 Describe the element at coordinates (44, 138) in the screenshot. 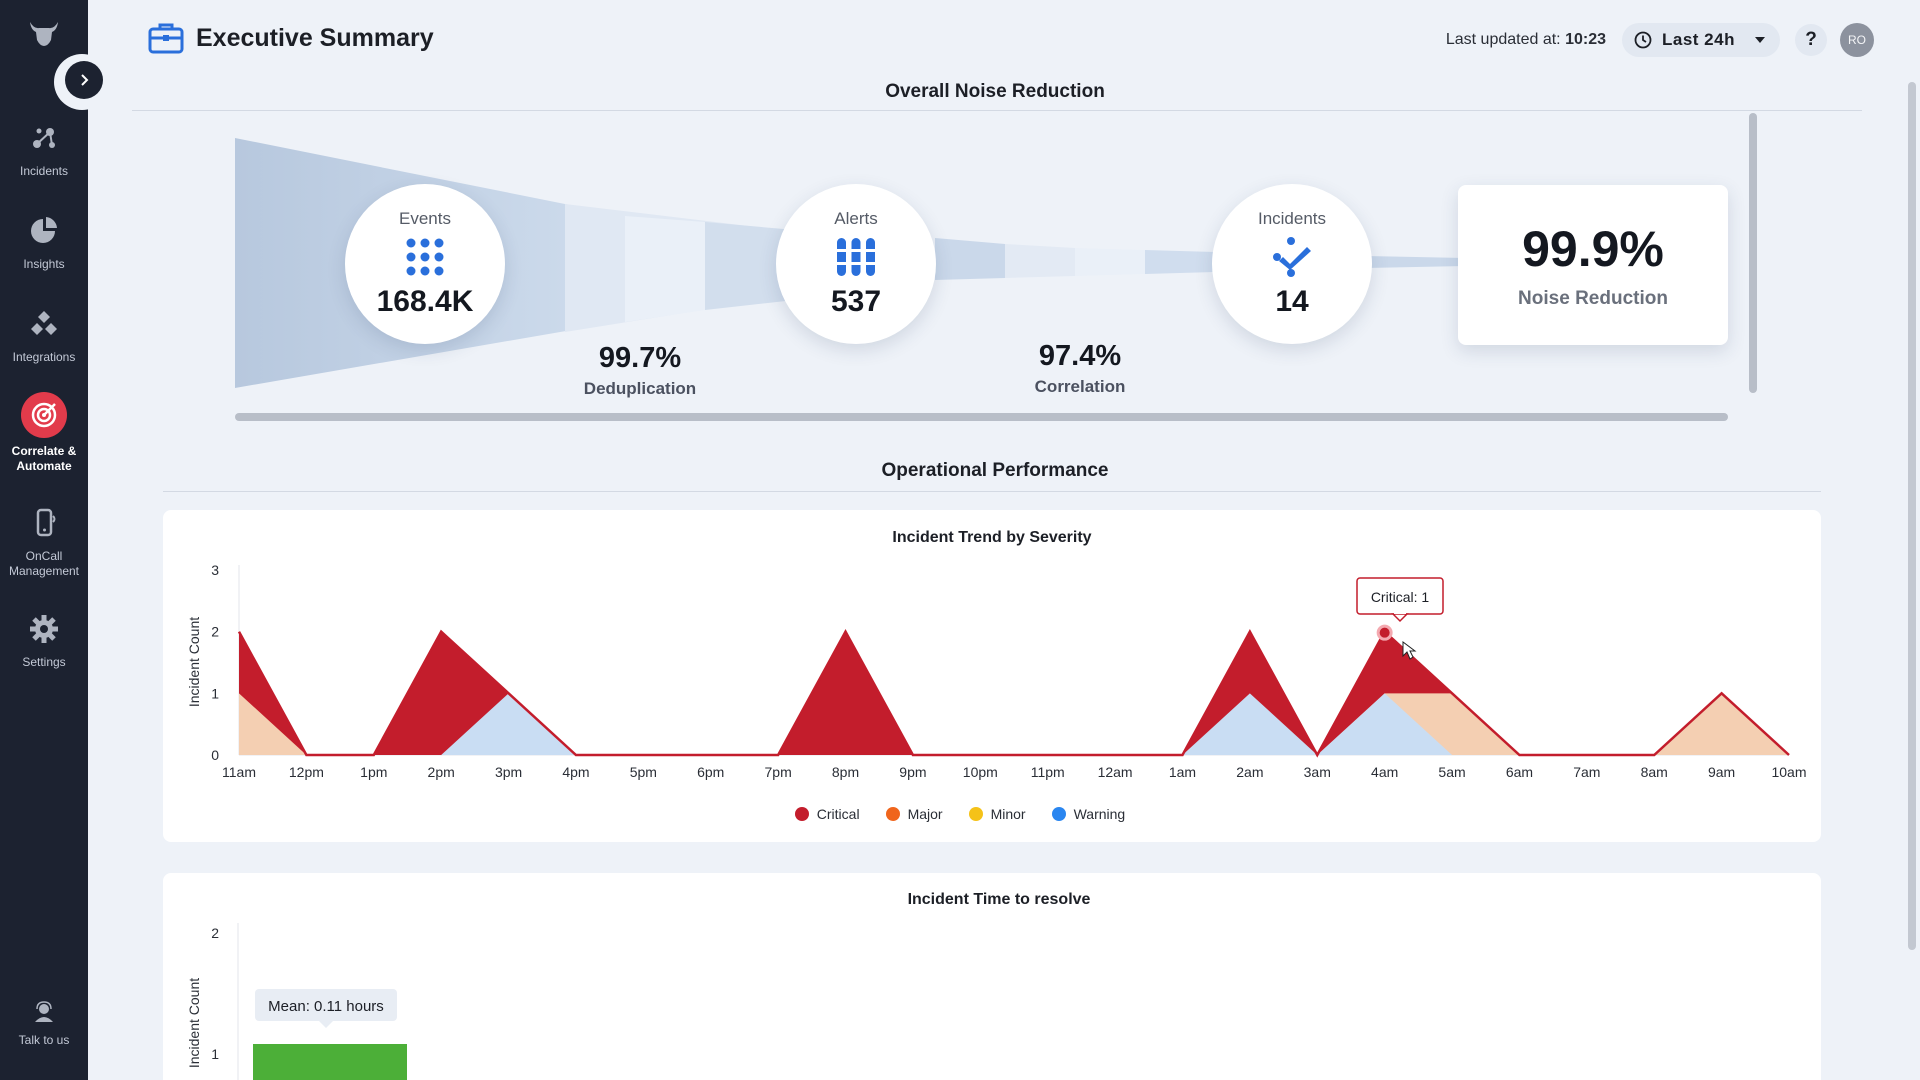

I see `incidents-icon` at that location.